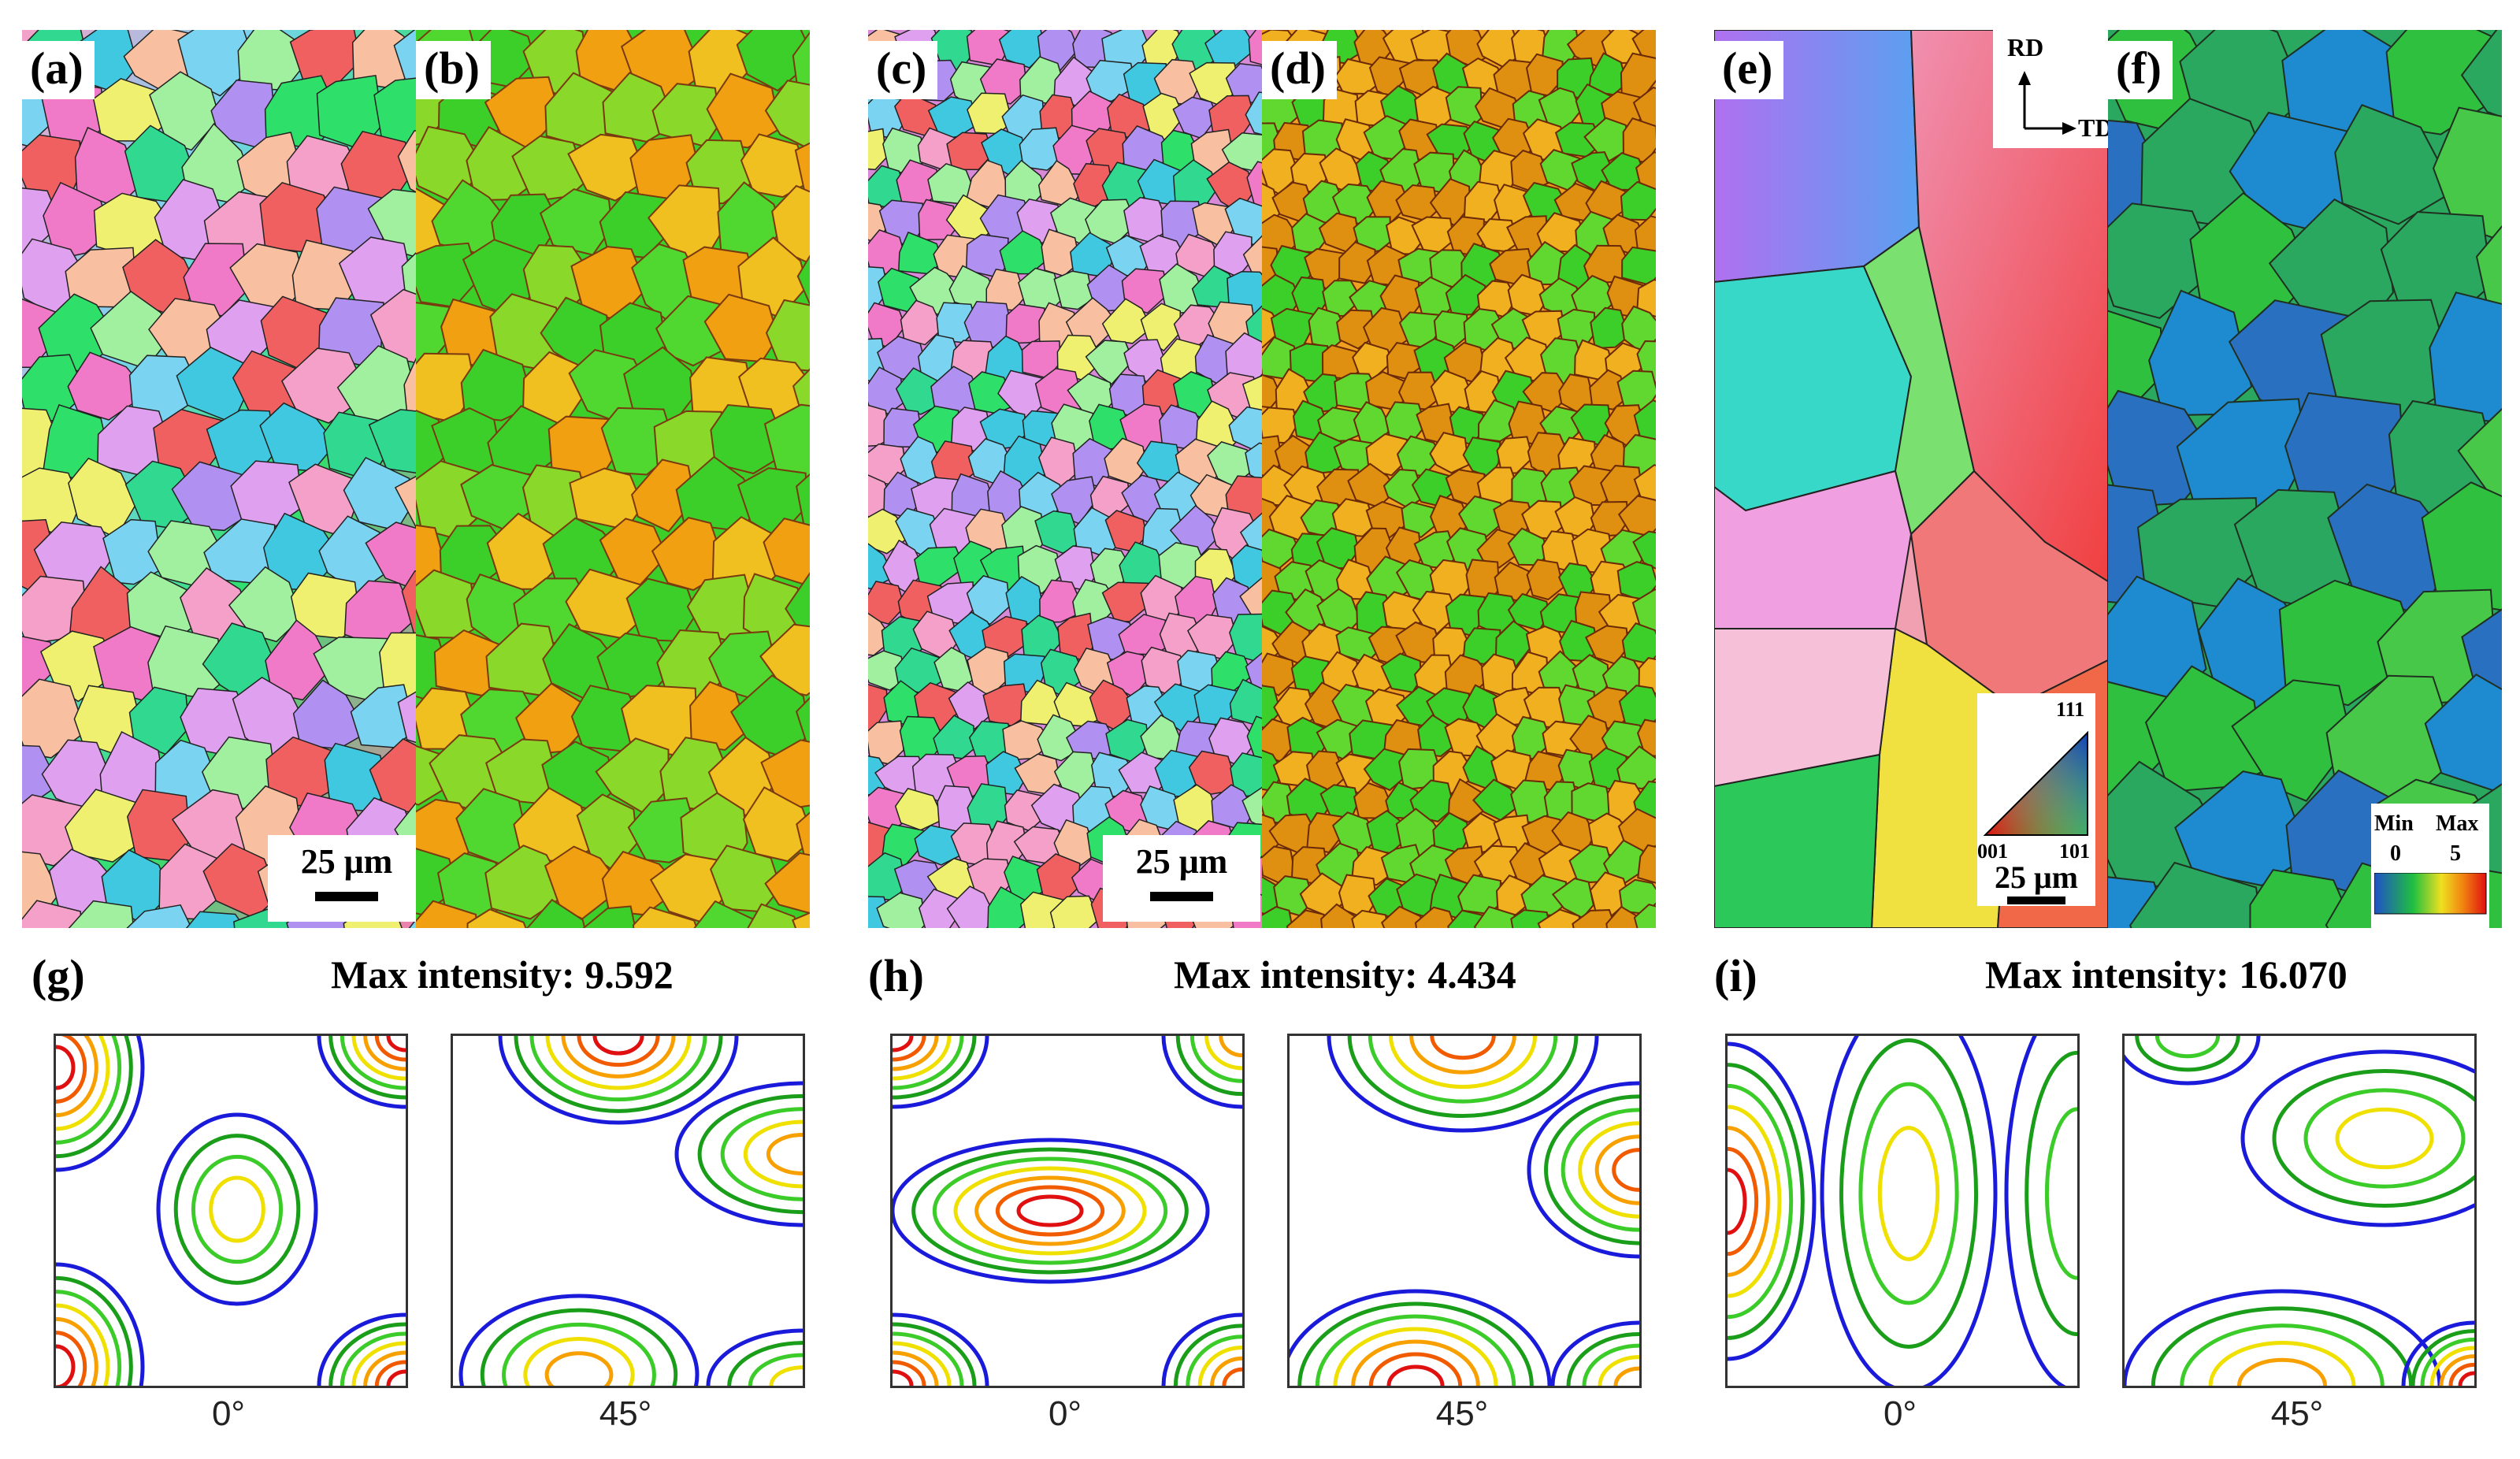 This screenshot has height=1459, width=2520. I want to click on scale-bar-c: 25 μm, so click(1181, 878).